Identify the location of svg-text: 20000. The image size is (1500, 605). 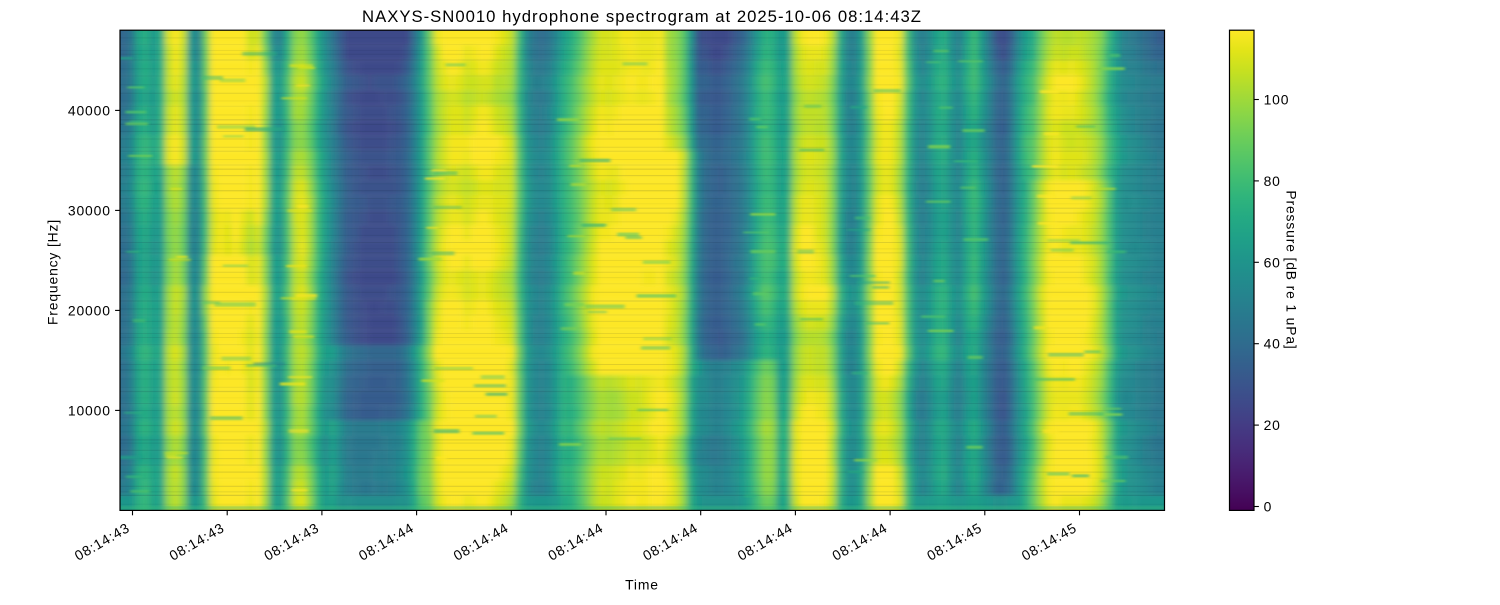
(89, 310).